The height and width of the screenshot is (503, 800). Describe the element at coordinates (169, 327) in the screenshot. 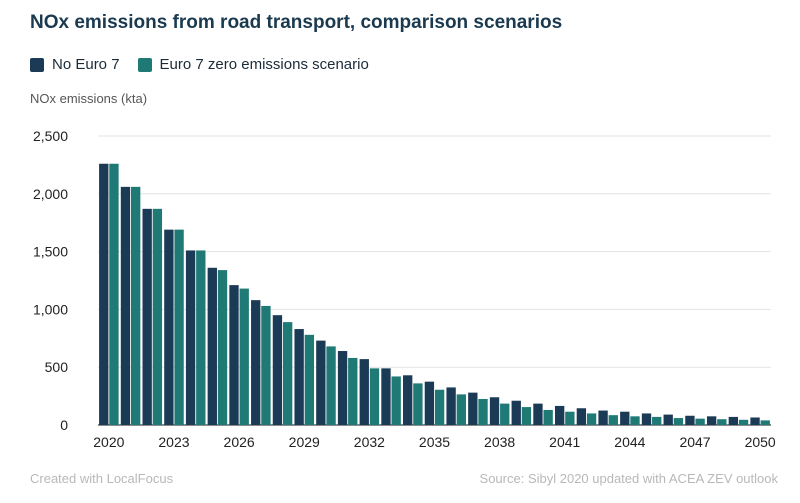

I see `bar-no-euro7-2023` at that location.